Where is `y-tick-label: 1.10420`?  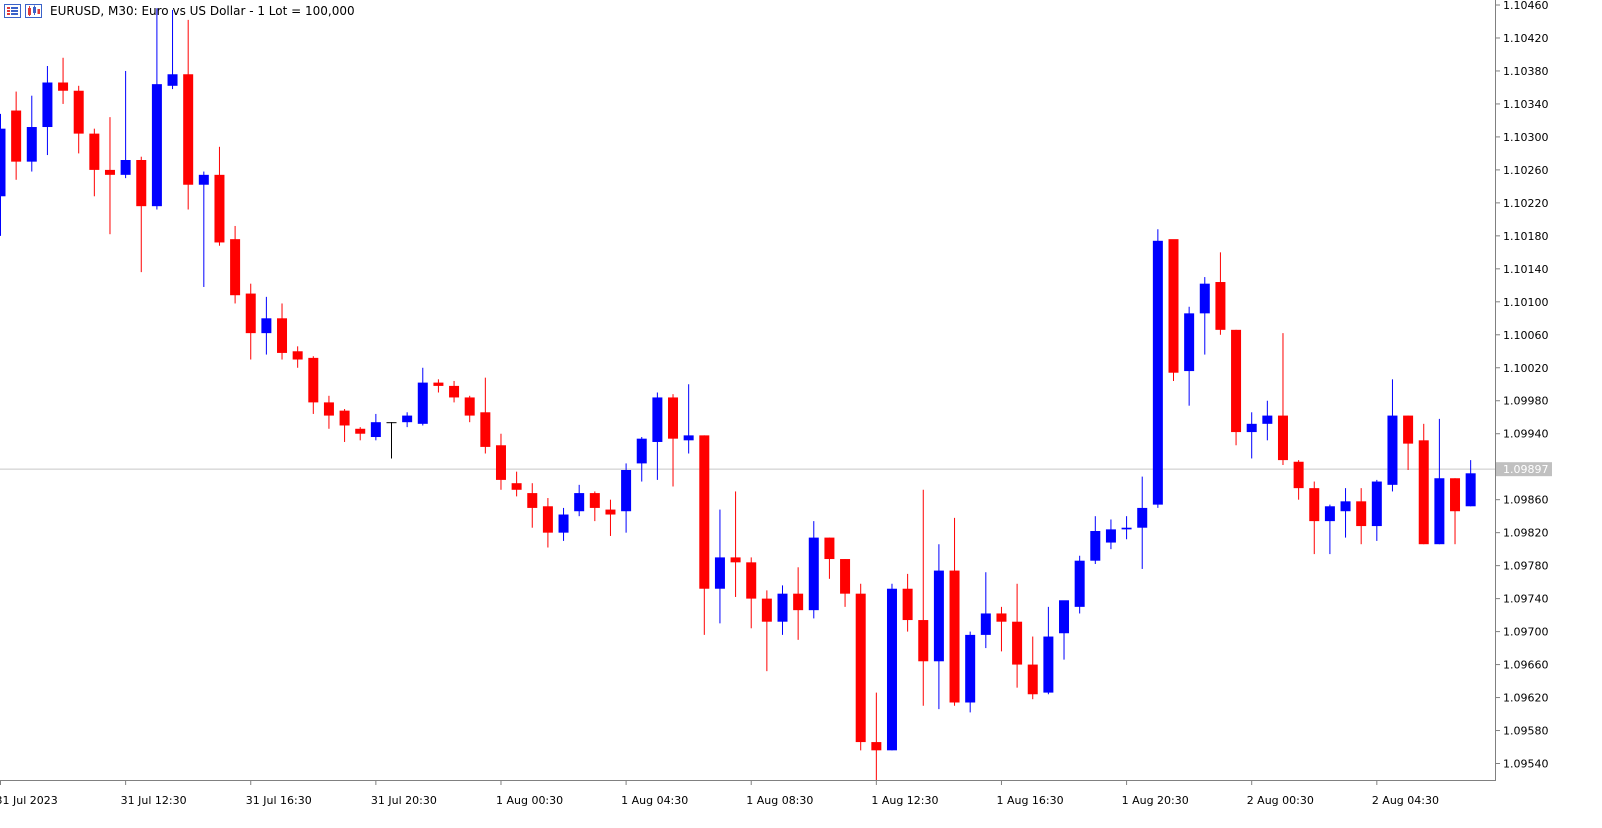 y-tick-label: 1.10420 is located at coordinates (1526, 38).